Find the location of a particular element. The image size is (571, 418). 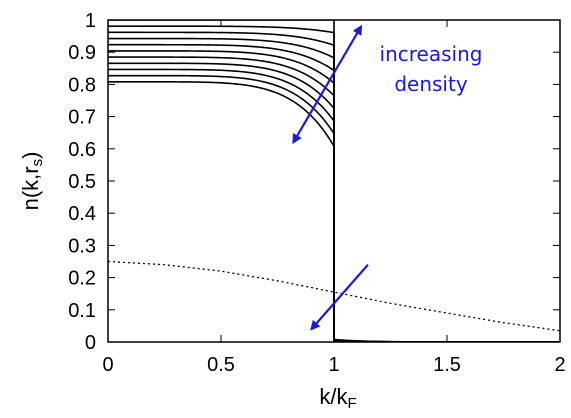

y-tick-label: 0.2 is located at coordinates (82, 279).